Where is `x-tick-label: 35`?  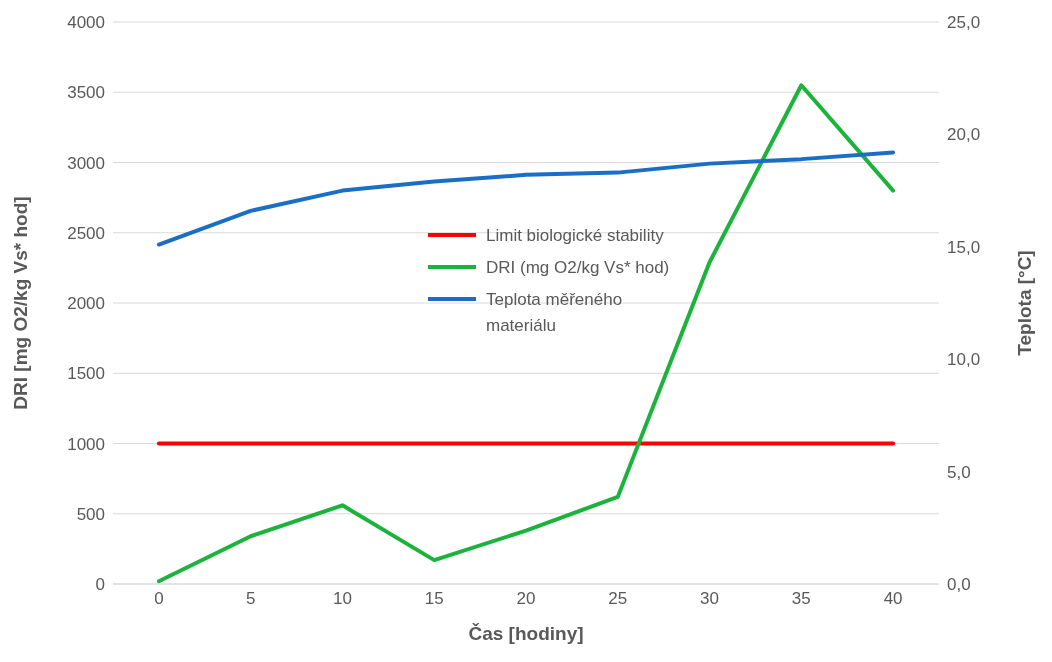 x-tick-label: 35 is located at coordinates (801, 599).